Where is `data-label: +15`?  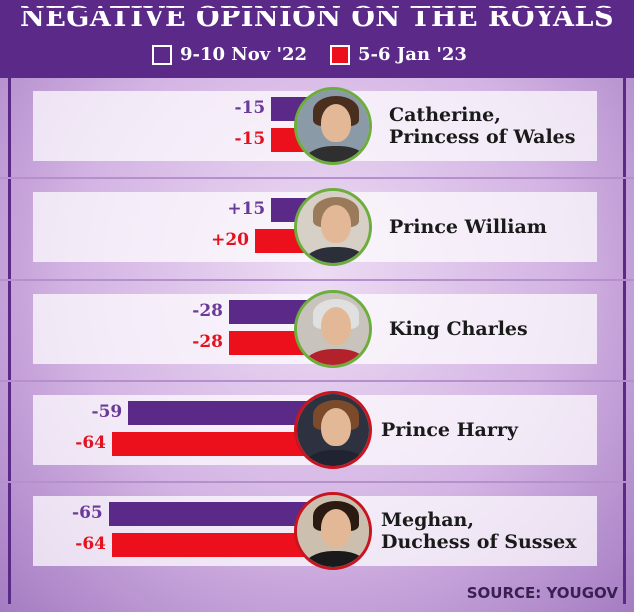
data-label: +15 is located at coordinates (246, 209).